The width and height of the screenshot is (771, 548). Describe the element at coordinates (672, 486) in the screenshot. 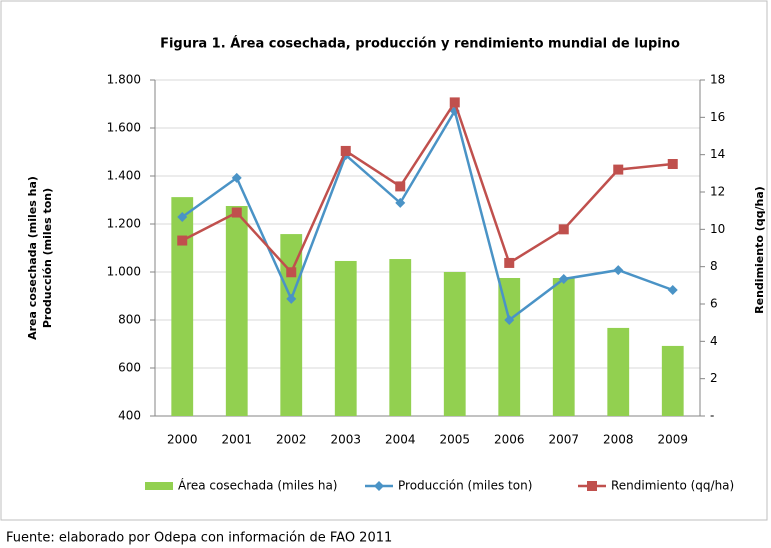

I see `legend-label: Rendimiento (qq/ha)` at that location.